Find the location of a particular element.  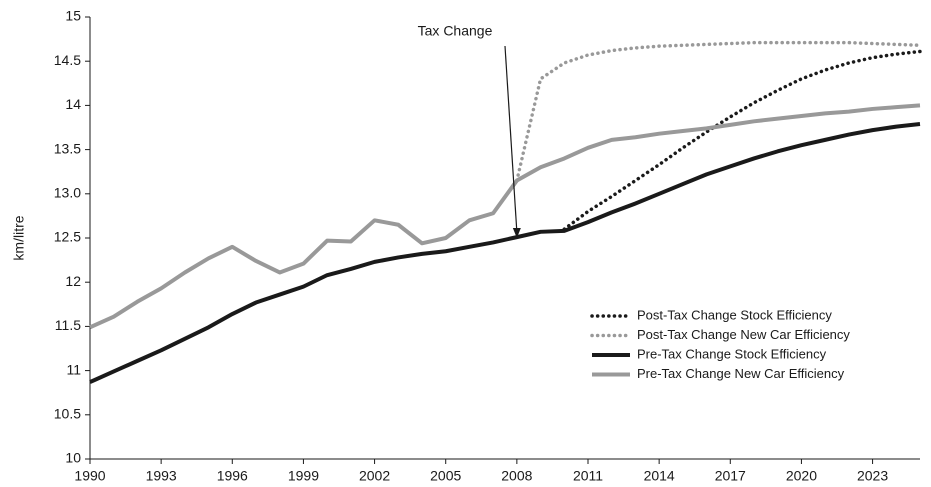

annotation-arrow is located at coordinates (511, 139).